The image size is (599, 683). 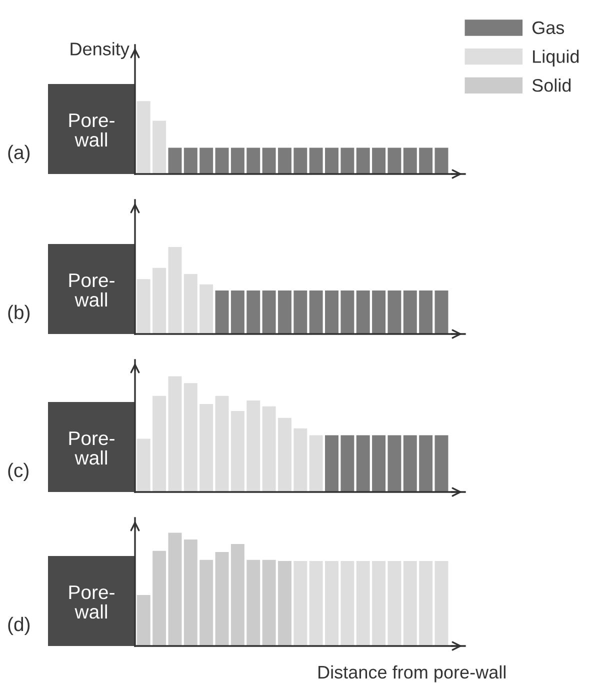 I want to click on category-label: Liquid, so click(x=556, y=58).